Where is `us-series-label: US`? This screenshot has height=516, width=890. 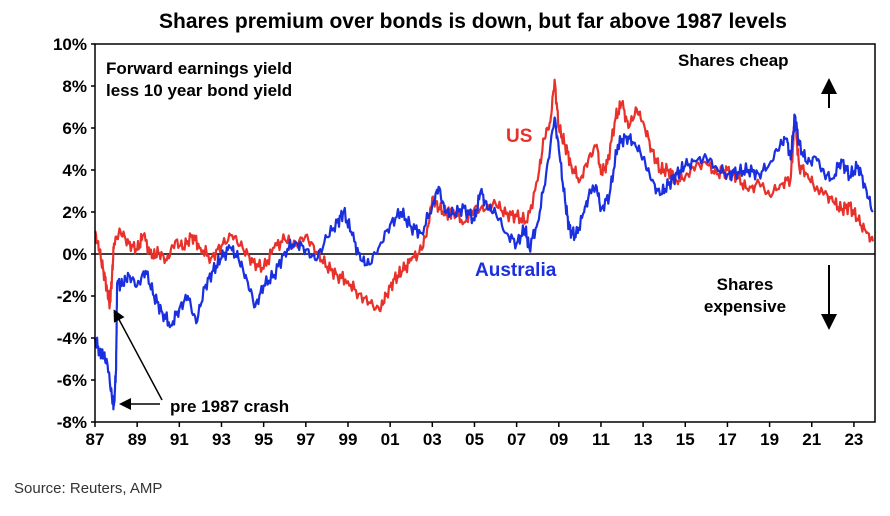 us-series-label: US is located at coordinates (519, 136).